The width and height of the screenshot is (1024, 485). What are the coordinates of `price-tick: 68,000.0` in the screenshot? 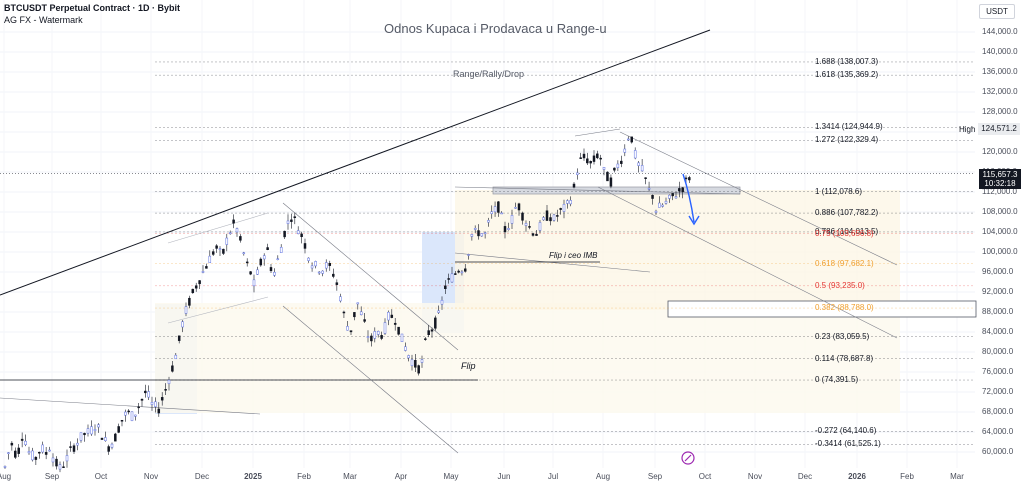 It's located at (998, 411).